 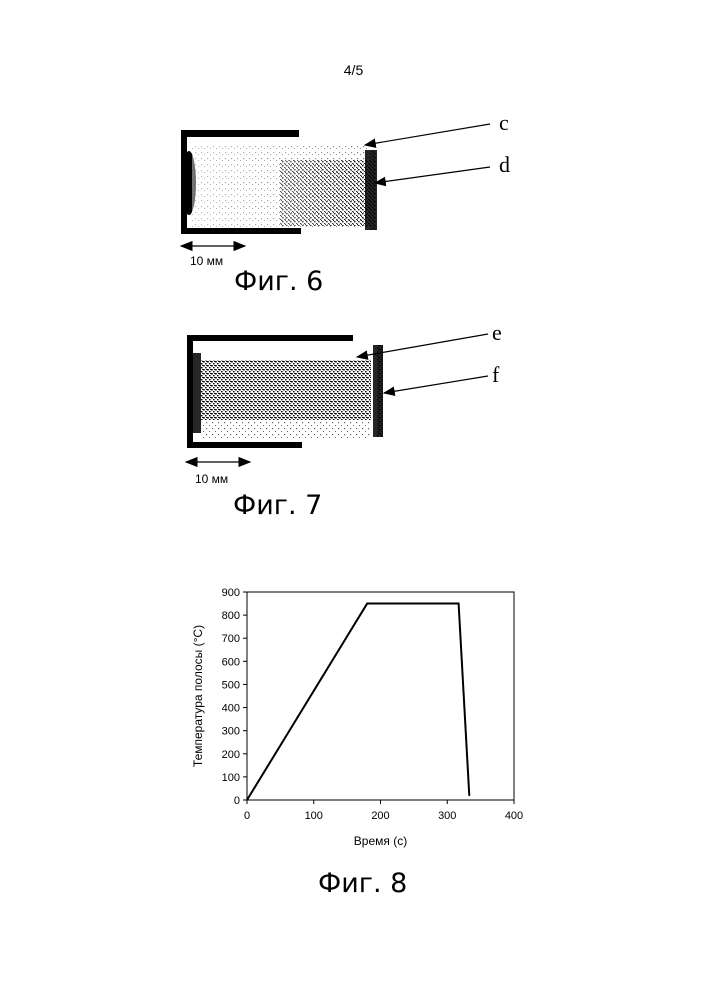 I want to click on y-tick-label: 700, so click(x=231, y=639).